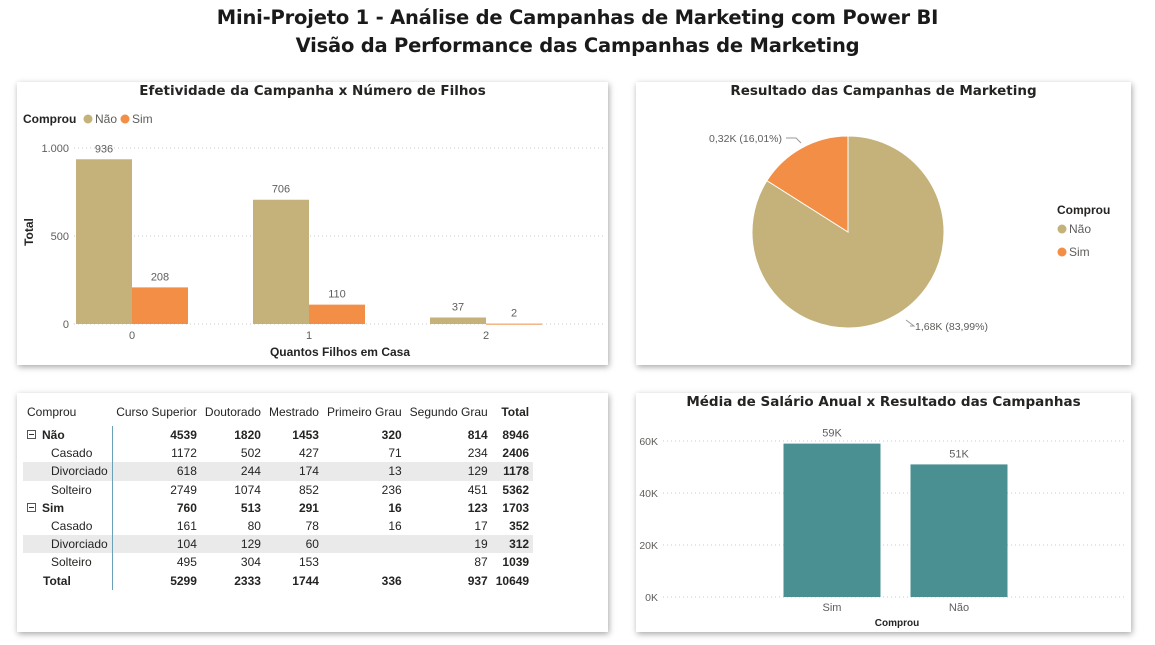 The height and width of the screenshot is (645, 1155). Describe the element at coordinates (52, 412) in the screenshot. I see `column-header: Comprou` at that location.